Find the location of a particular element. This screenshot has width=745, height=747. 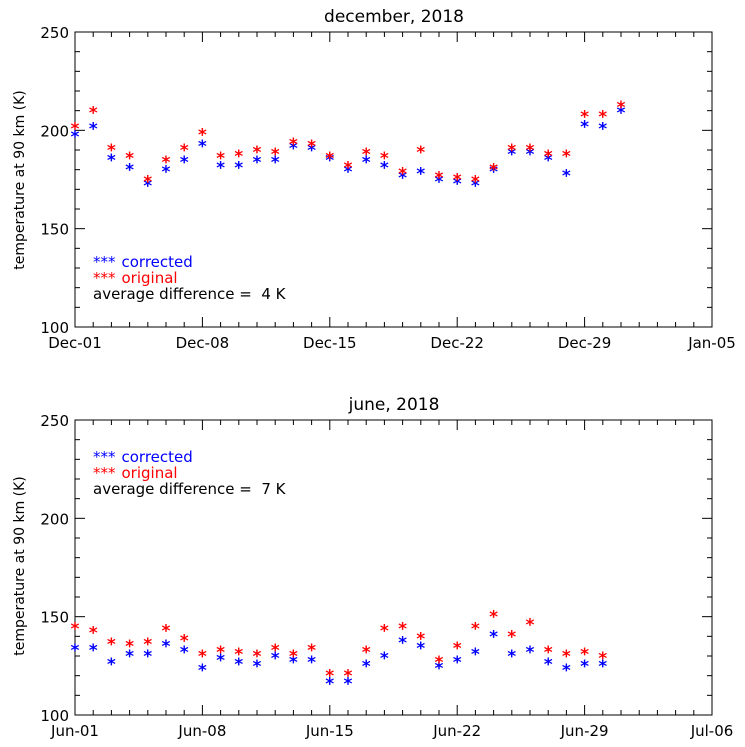

x-tick-label: Jun-15 is located at coordinates (329, 731).